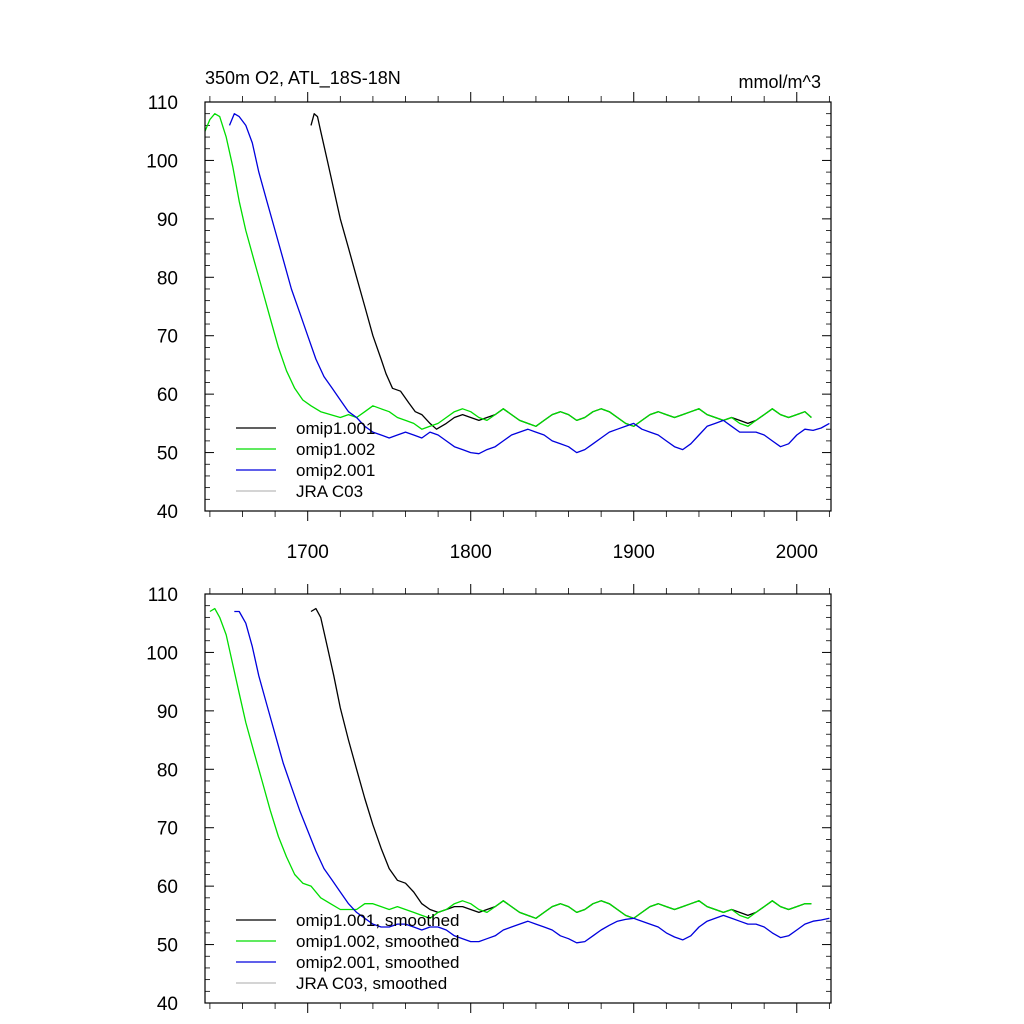 Image resolution: width=1024 pixels, height=1024 pixels. I want to click on legend-label-3: omip2.001, so click(335, 470).